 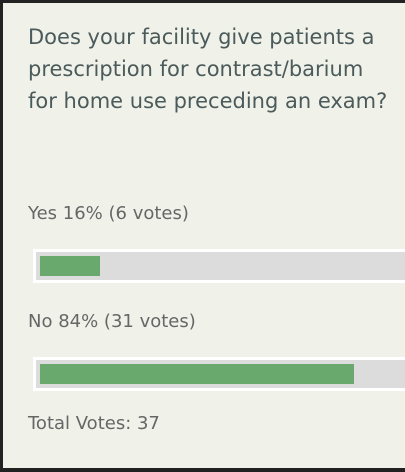 I want to click on option-label: Yes 16% (6 votes), so click(x=108, y=213).